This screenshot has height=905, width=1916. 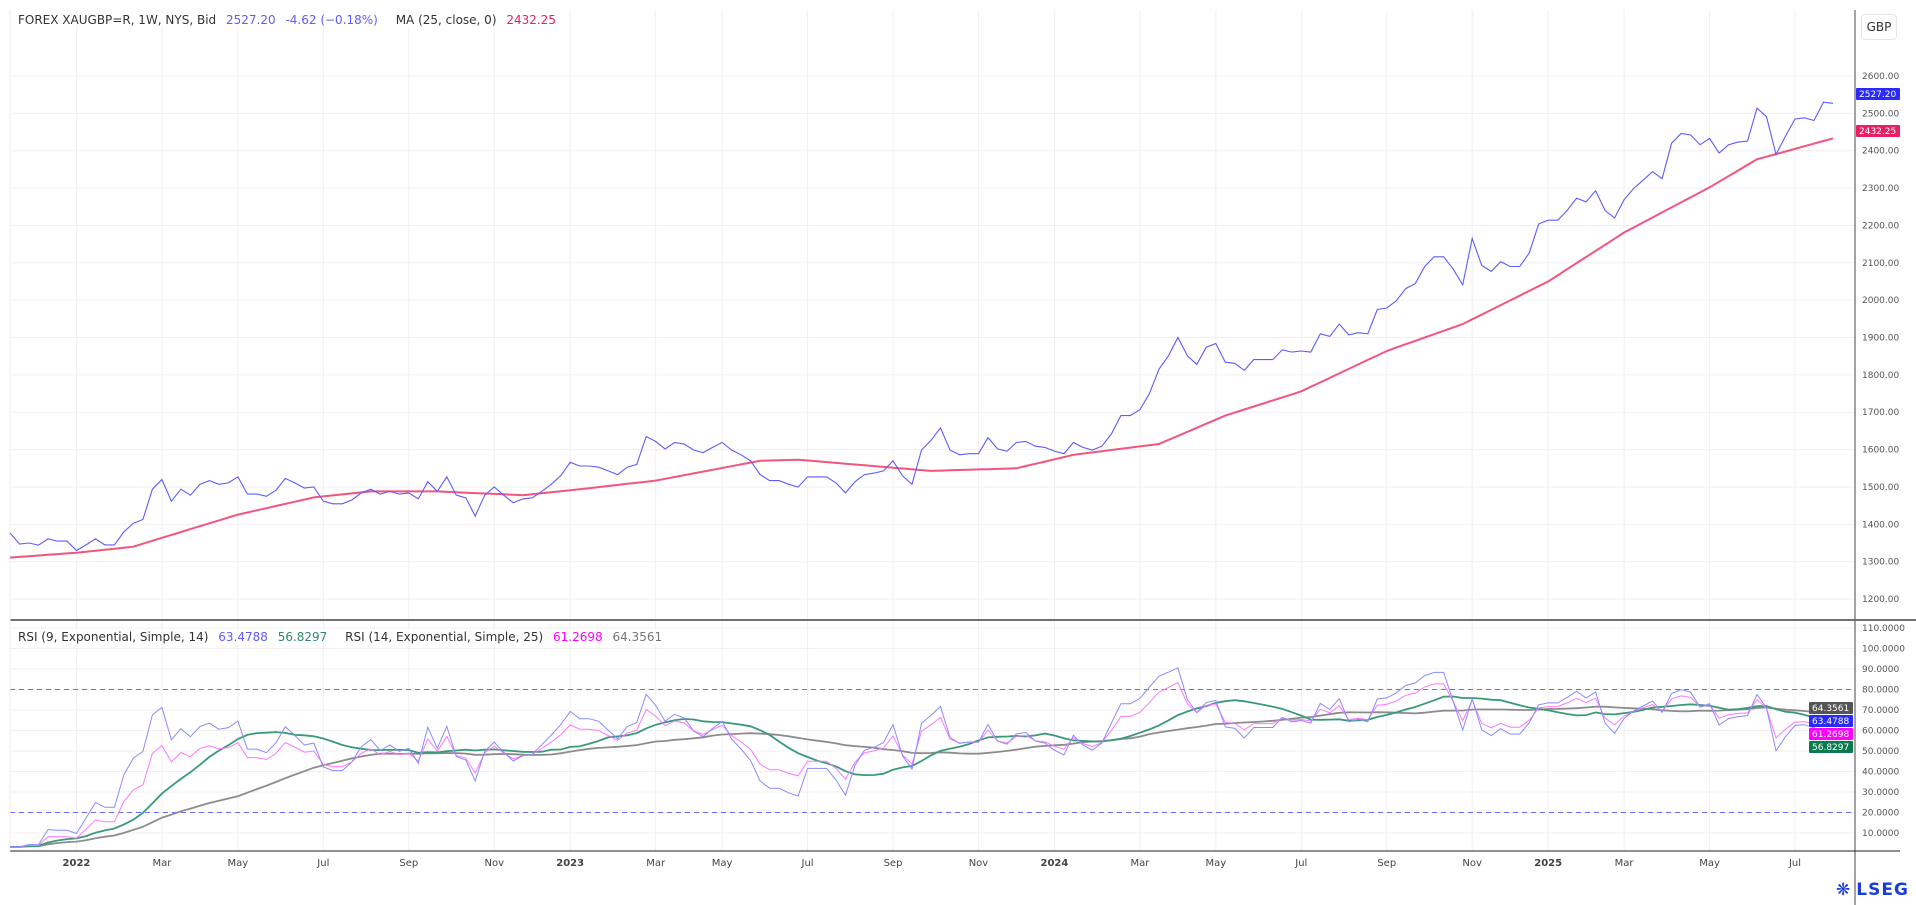 What do you see at coordinates (1880, 711) in the screenshot?
I see `rsi-tick-label: 70.0000` at bounding box center [1880, 711].